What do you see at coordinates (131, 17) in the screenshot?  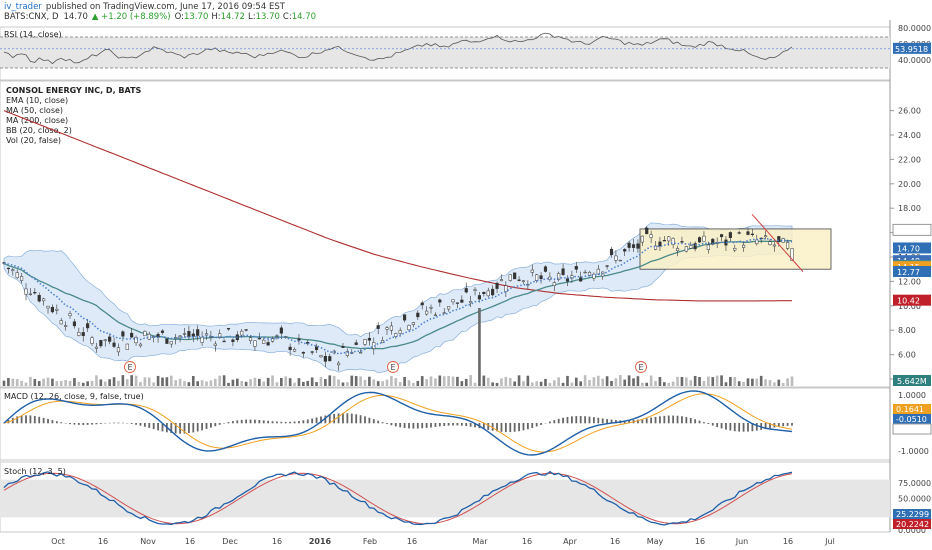 I see `price-change: ▲ +1.20 (+8.89%)` at bounding box center [131, 17].